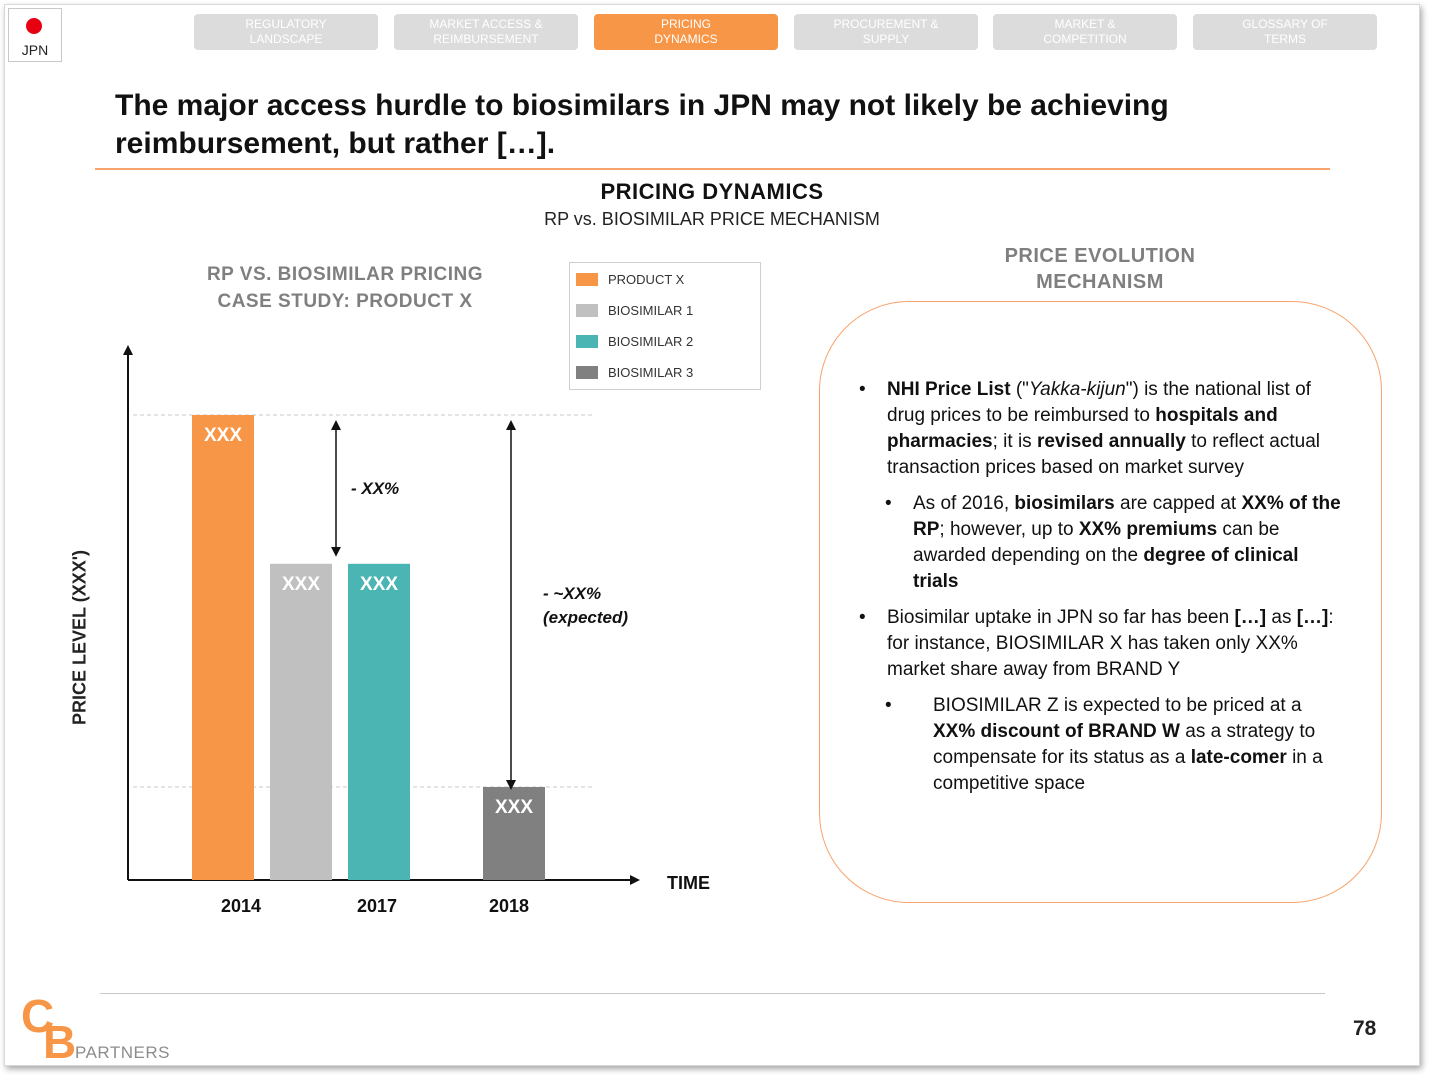 This screenshot has height=1075, width=1429. Describe the element at coordinates (712, 191) in the screenshot. I see `section-title: PRICING DYNAMICS` at that location.